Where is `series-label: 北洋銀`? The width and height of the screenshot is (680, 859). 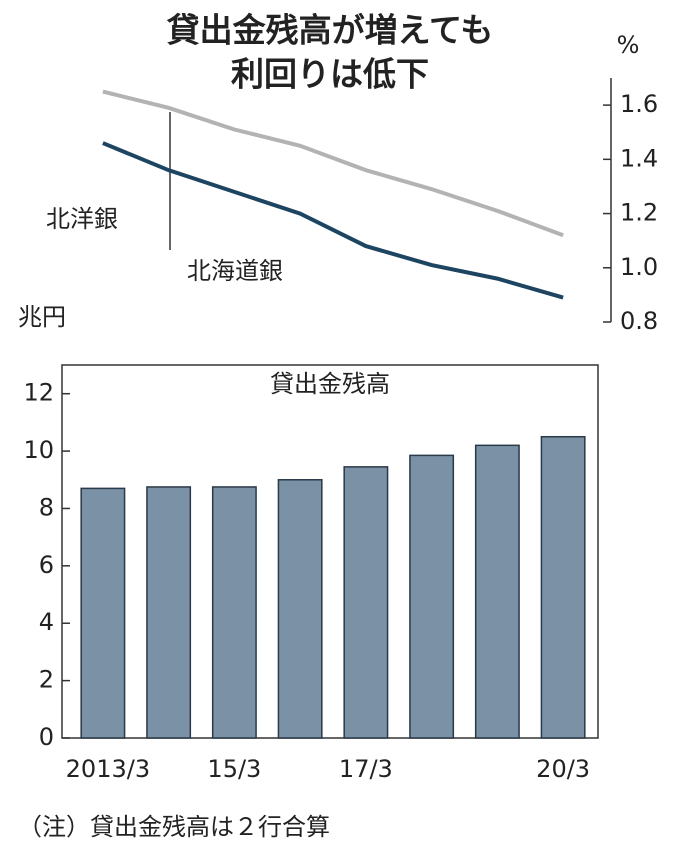 series-label: 北洋銀 is located at coordinates (82, 219).